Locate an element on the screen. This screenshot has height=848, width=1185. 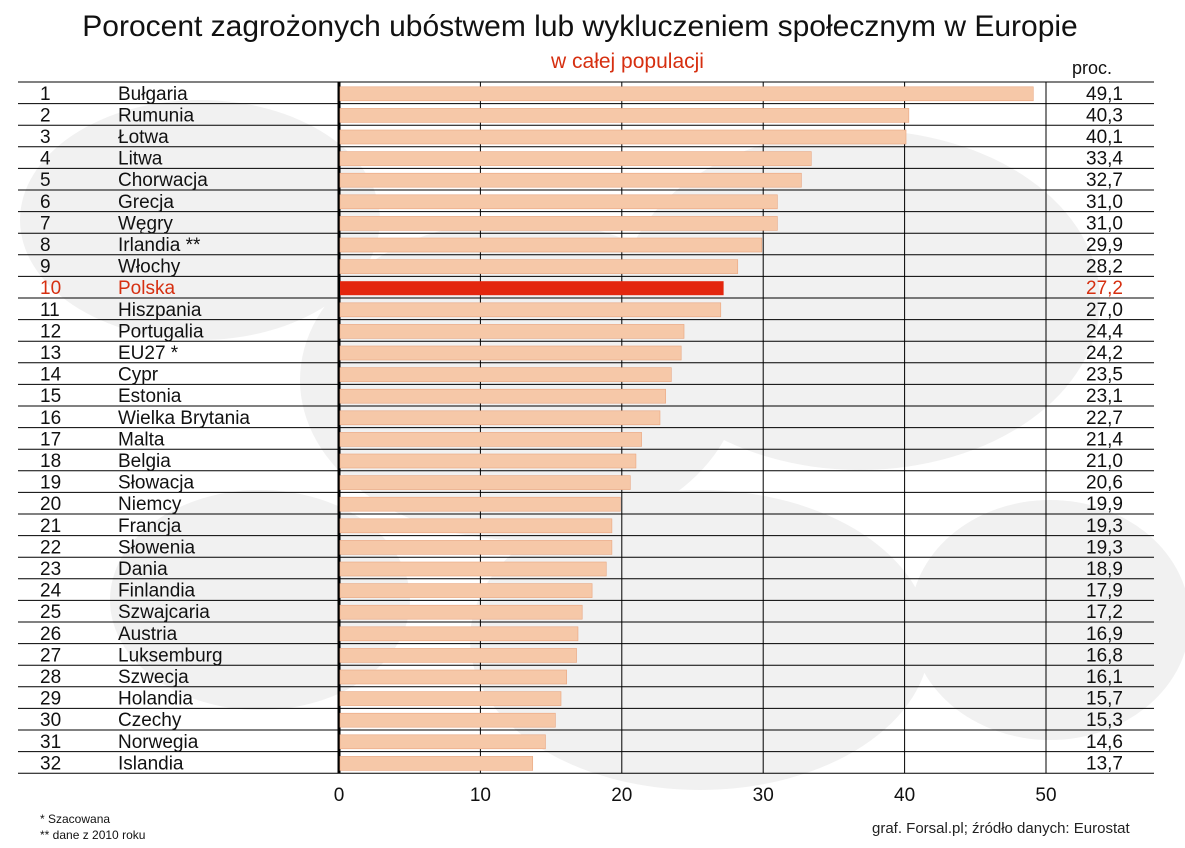
country-label: Rumunia is located at coordinates (156, 115).